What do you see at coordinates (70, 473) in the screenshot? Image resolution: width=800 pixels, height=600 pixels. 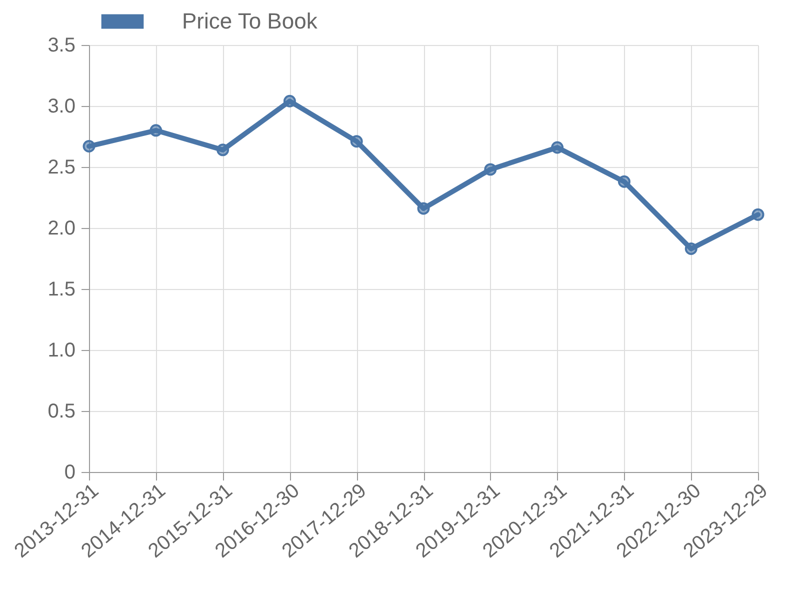 I see `y-tick-label: 0` at bounding box center [70, 473].